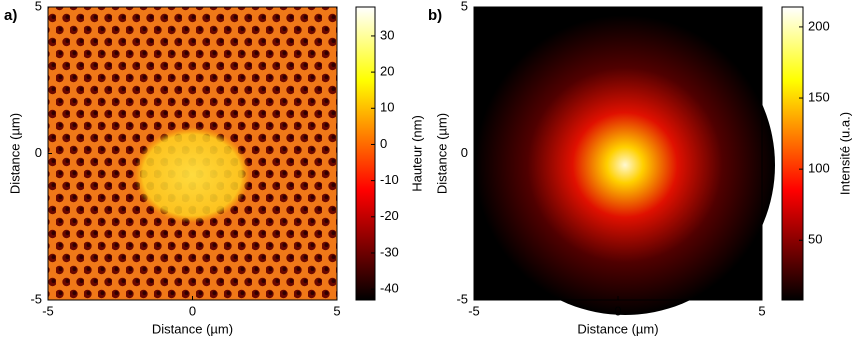  Describe the element at coordinates (387, 71) in the screenshot. I see `colorbar-tick-label: 20` at that location.